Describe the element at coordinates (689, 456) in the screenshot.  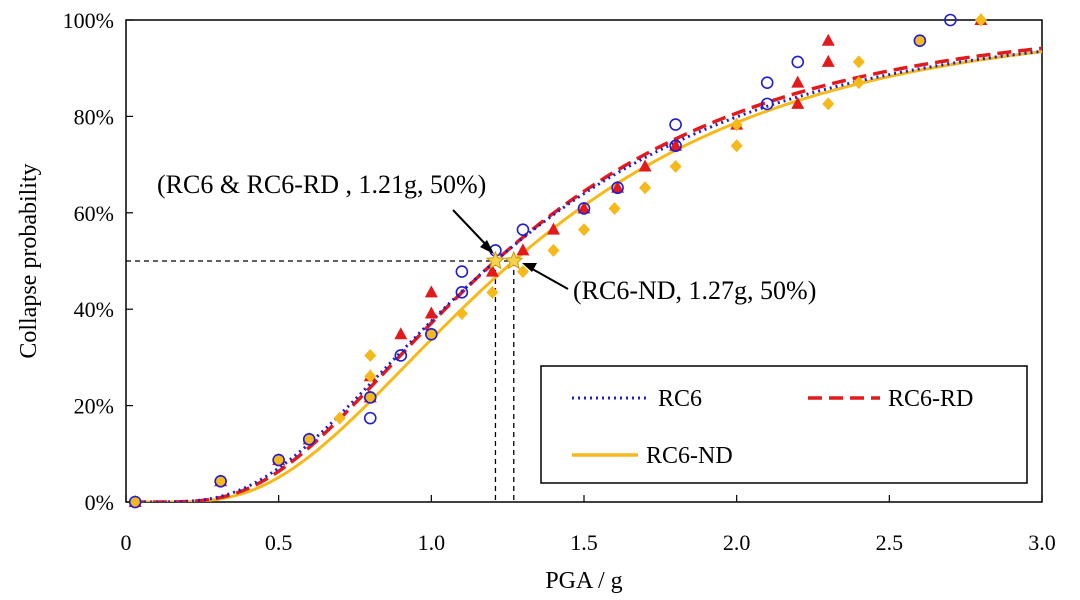
I see `legend-label-rc6-nd: RC6-ND` at that location.